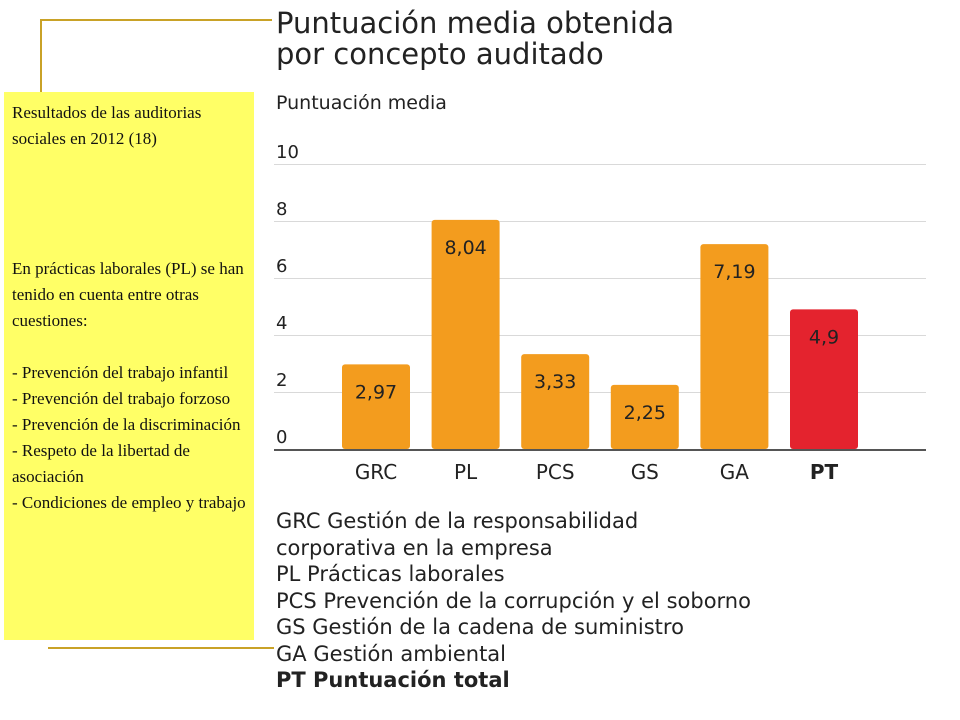  I want to click on sidebar-item: - Prevención de la discriminación, so click(126, 424).